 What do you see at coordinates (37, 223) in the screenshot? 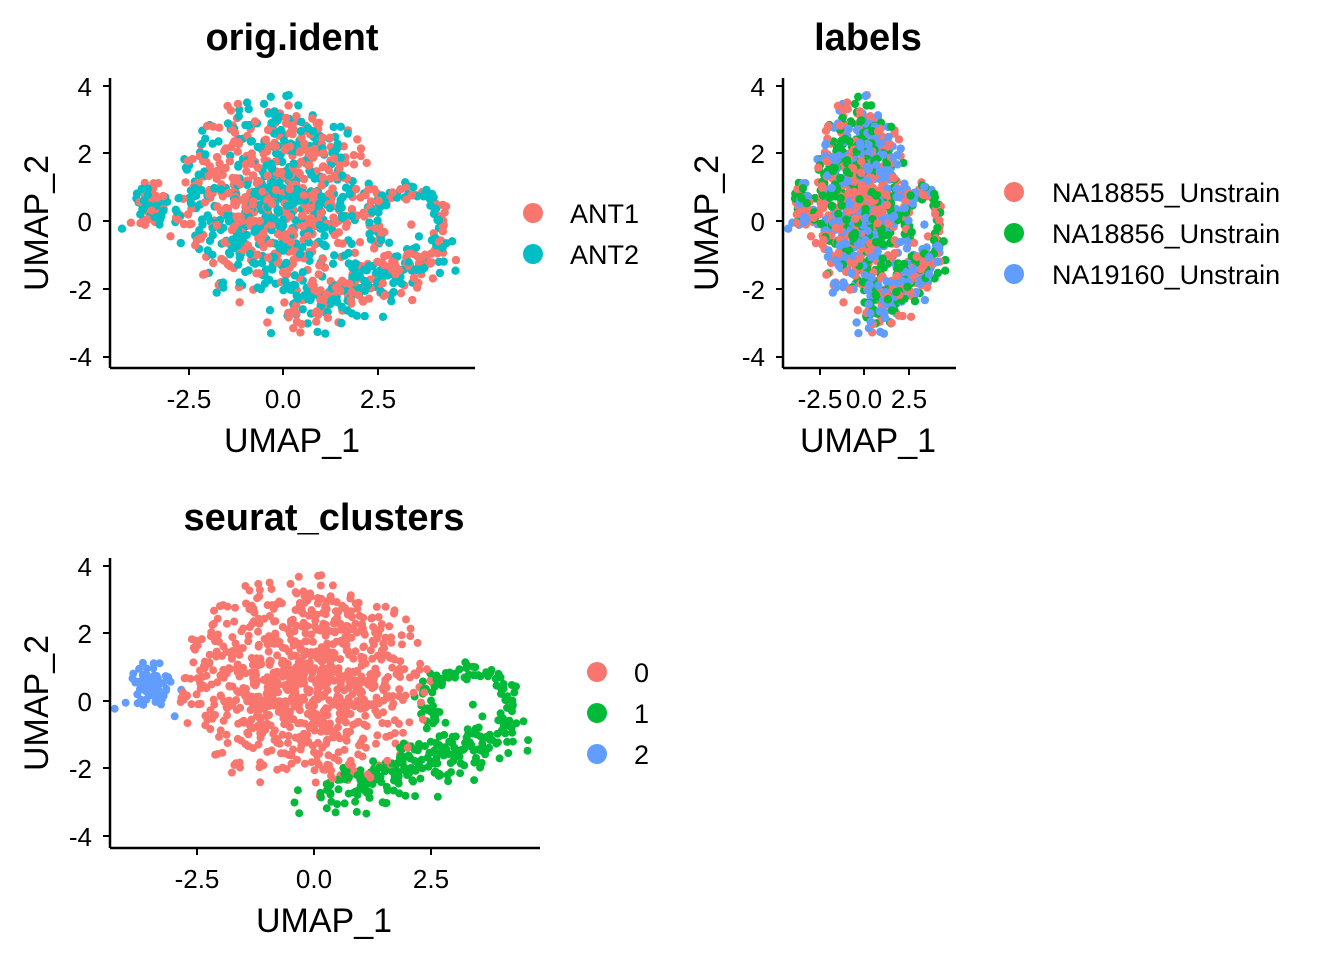
I see `y-axis-title: UMAP_2` at bounding box center [37, 223].